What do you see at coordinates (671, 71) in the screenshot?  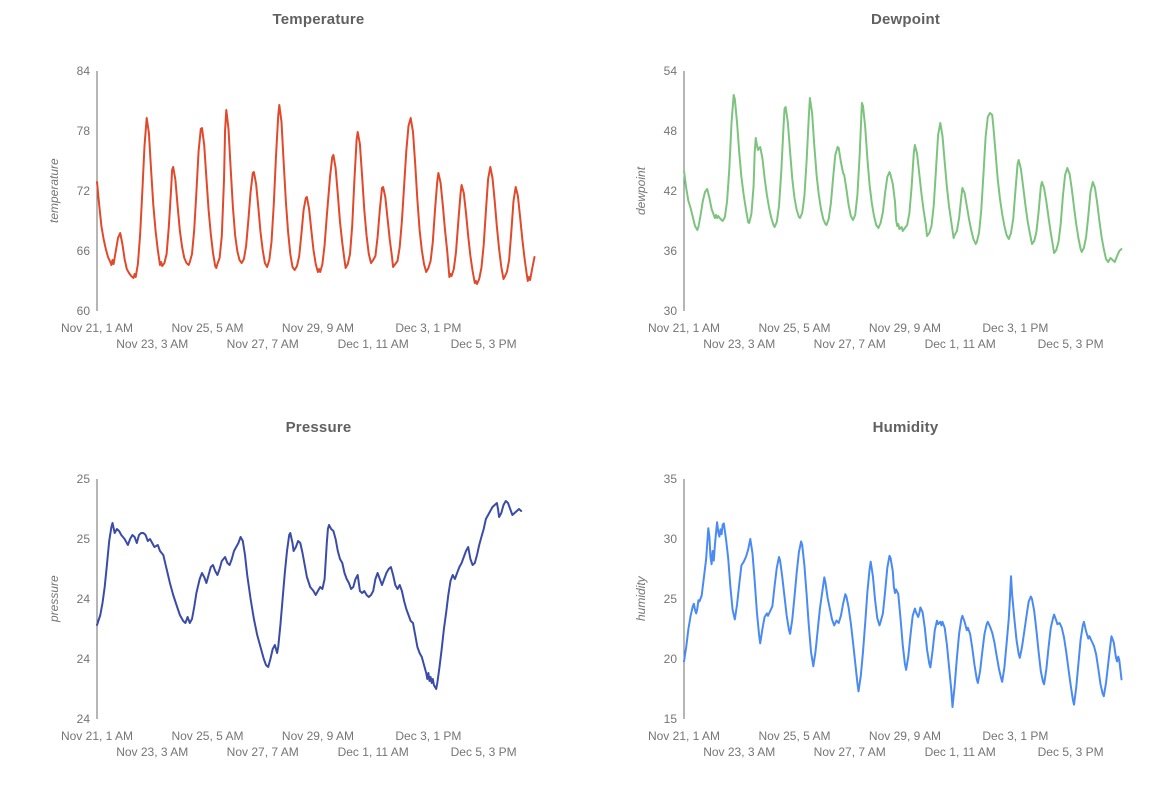 I see `y-tick-label: 54` at bounding box center [671, 71].